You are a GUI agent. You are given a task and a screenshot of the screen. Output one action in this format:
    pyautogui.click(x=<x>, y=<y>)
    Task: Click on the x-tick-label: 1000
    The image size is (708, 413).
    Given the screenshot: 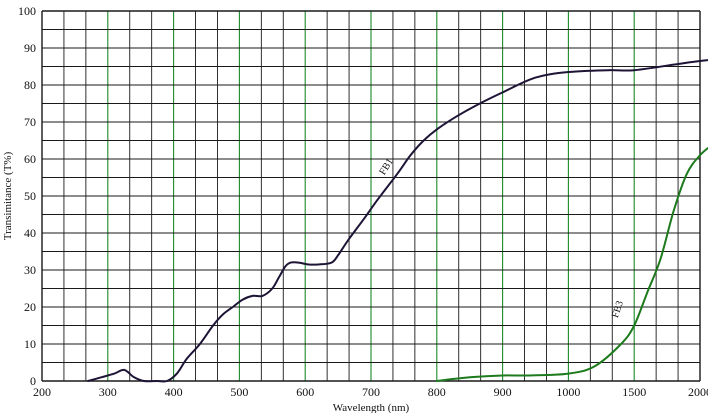 What is the action you would take?
    pyautogui.click(x=568, y=392)
    